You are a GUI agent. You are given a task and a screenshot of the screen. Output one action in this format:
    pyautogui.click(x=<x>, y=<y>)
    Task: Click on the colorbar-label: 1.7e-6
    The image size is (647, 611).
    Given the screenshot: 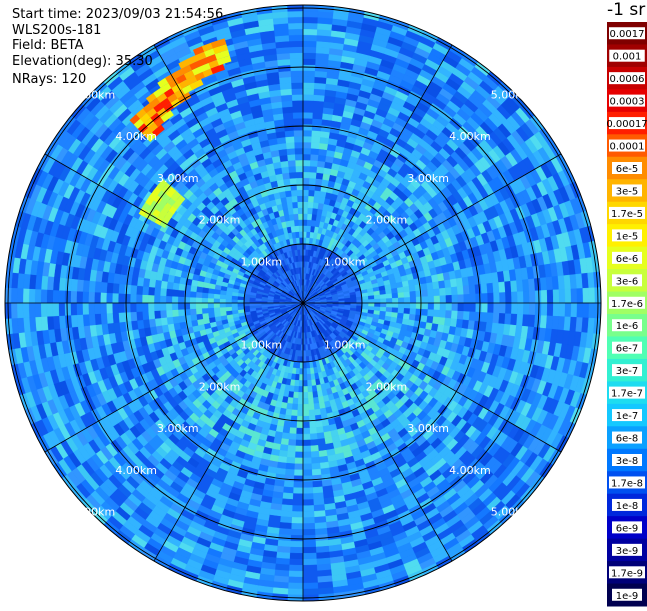 What is the action you would take?
    pyautogui.click(x=627, y=304)
    